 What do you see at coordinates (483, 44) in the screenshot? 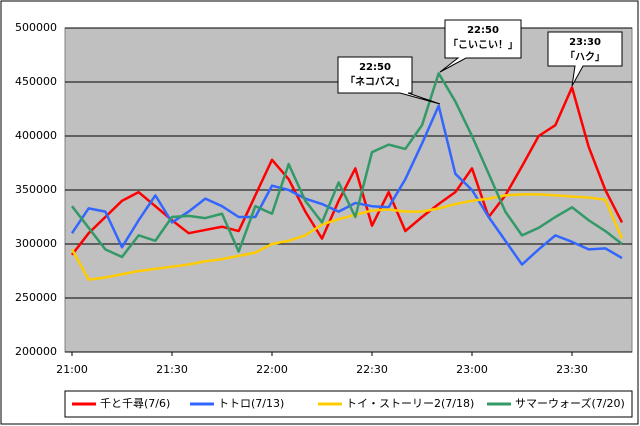
I see `callout-text: 「こいこい！」` at bounding box center [483, 44].